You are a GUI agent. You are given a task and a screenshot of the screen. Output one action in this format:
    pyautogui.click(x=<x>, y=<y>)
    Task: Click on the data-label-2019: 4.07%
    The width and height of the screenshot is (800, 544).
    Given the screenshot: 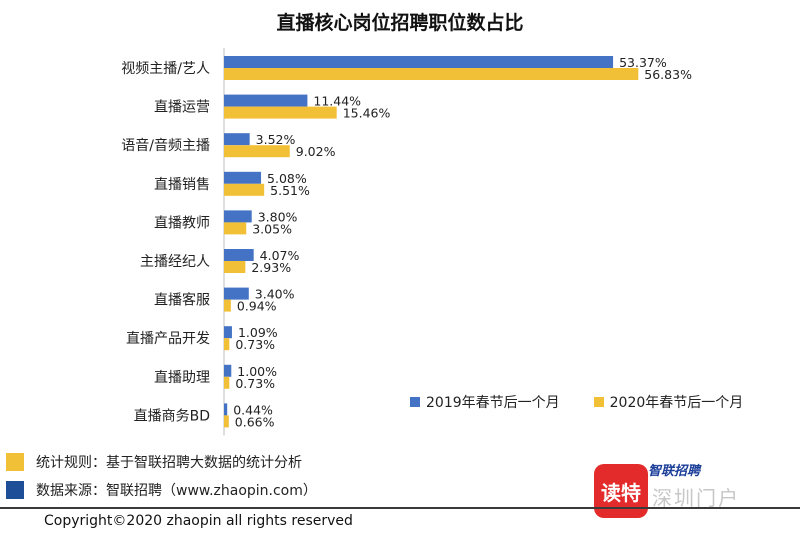 What is the action you would take?
    pyautogui.click(x=280, y=255)
    